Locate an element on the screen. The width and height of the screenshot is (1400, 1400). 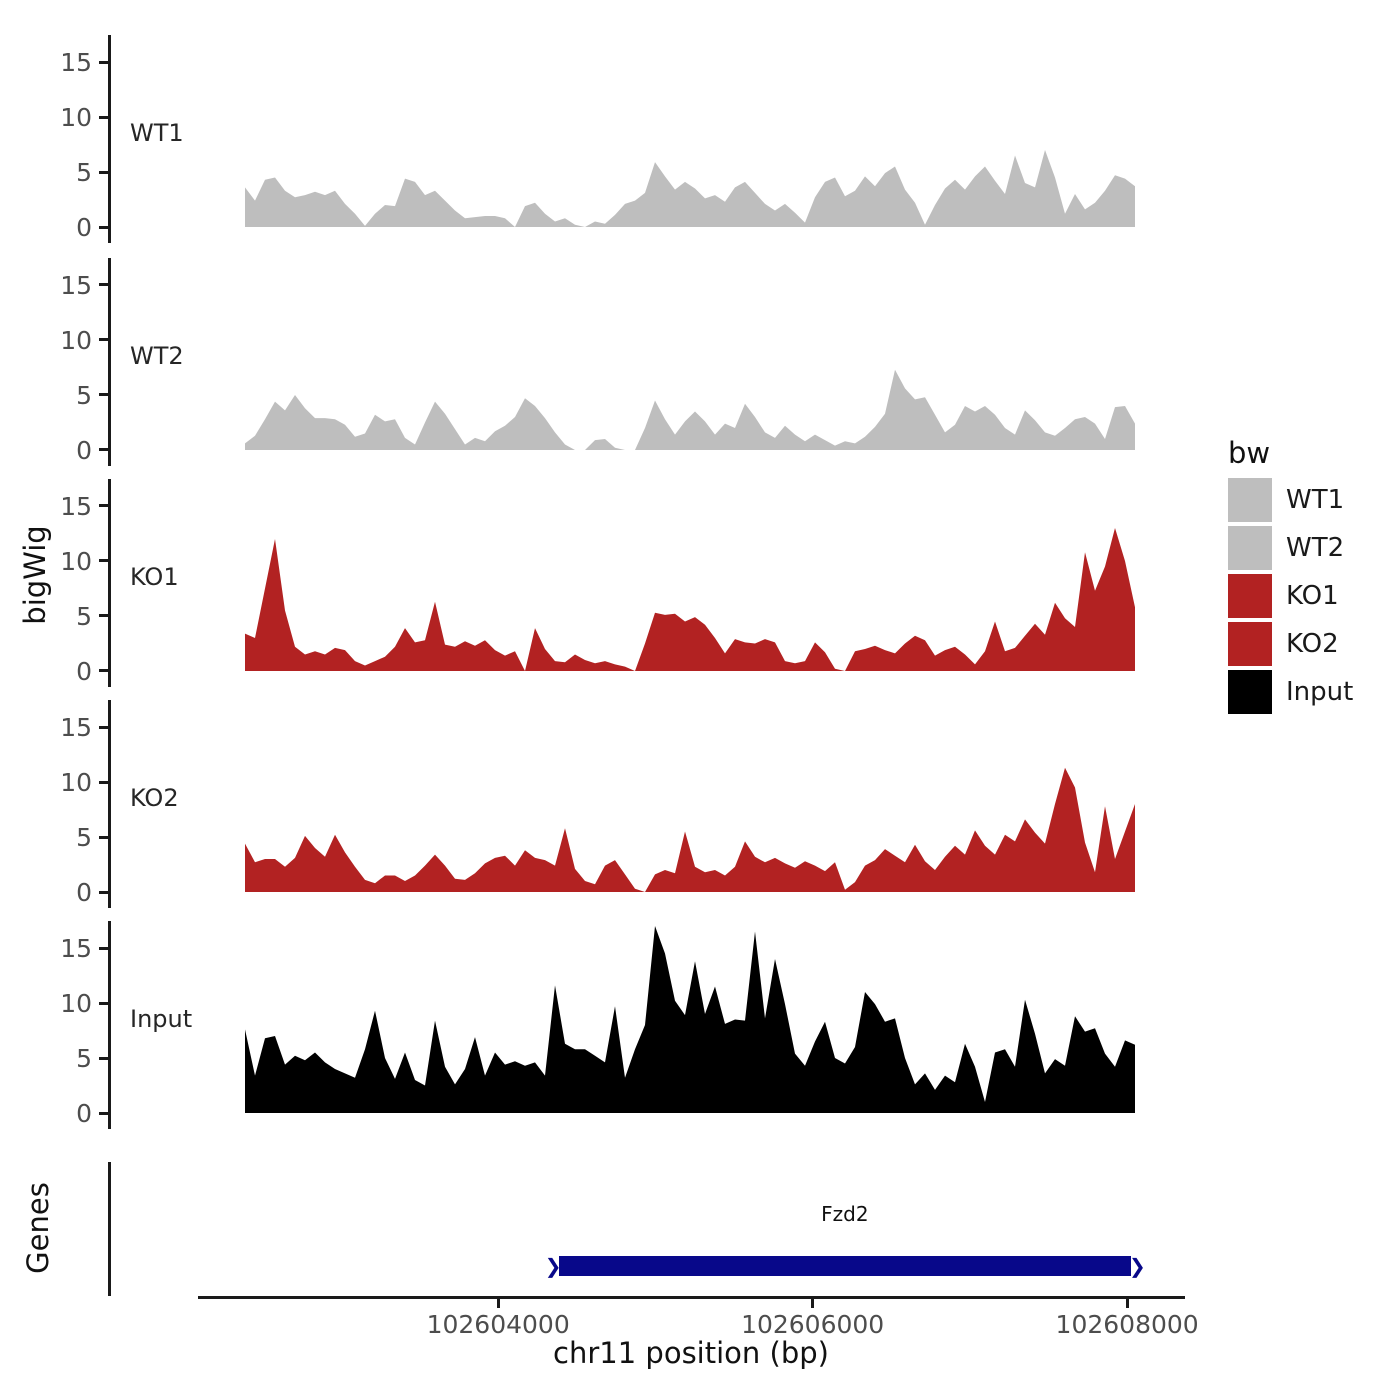
gene-strand-arrow-left-icon: ❯ is located at coordinates (553, 1266).